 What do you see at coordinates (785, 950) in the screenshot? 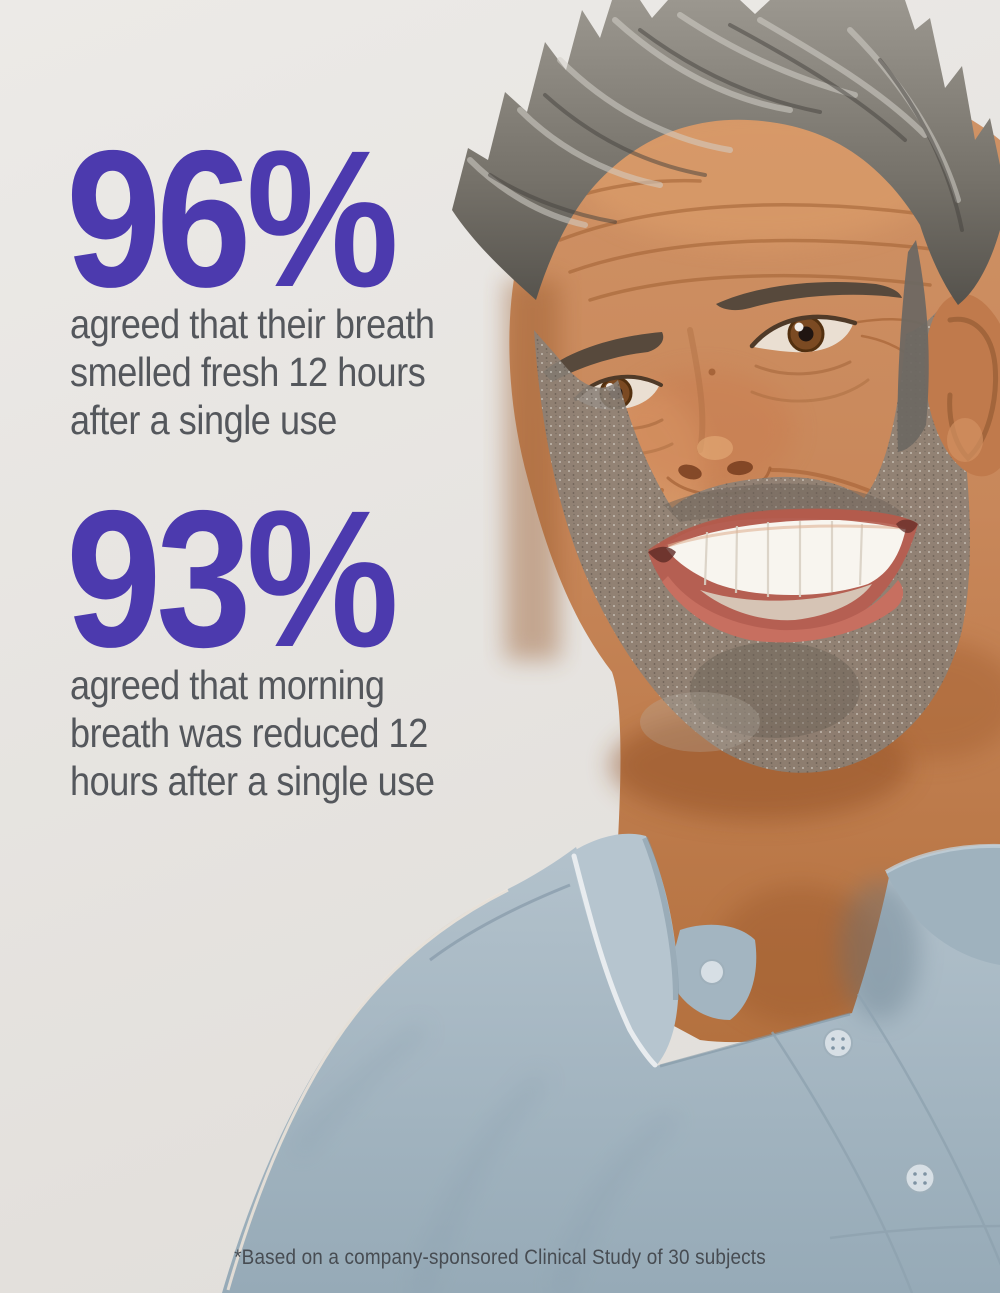
I see `collar` at bounding box center [785, 950].